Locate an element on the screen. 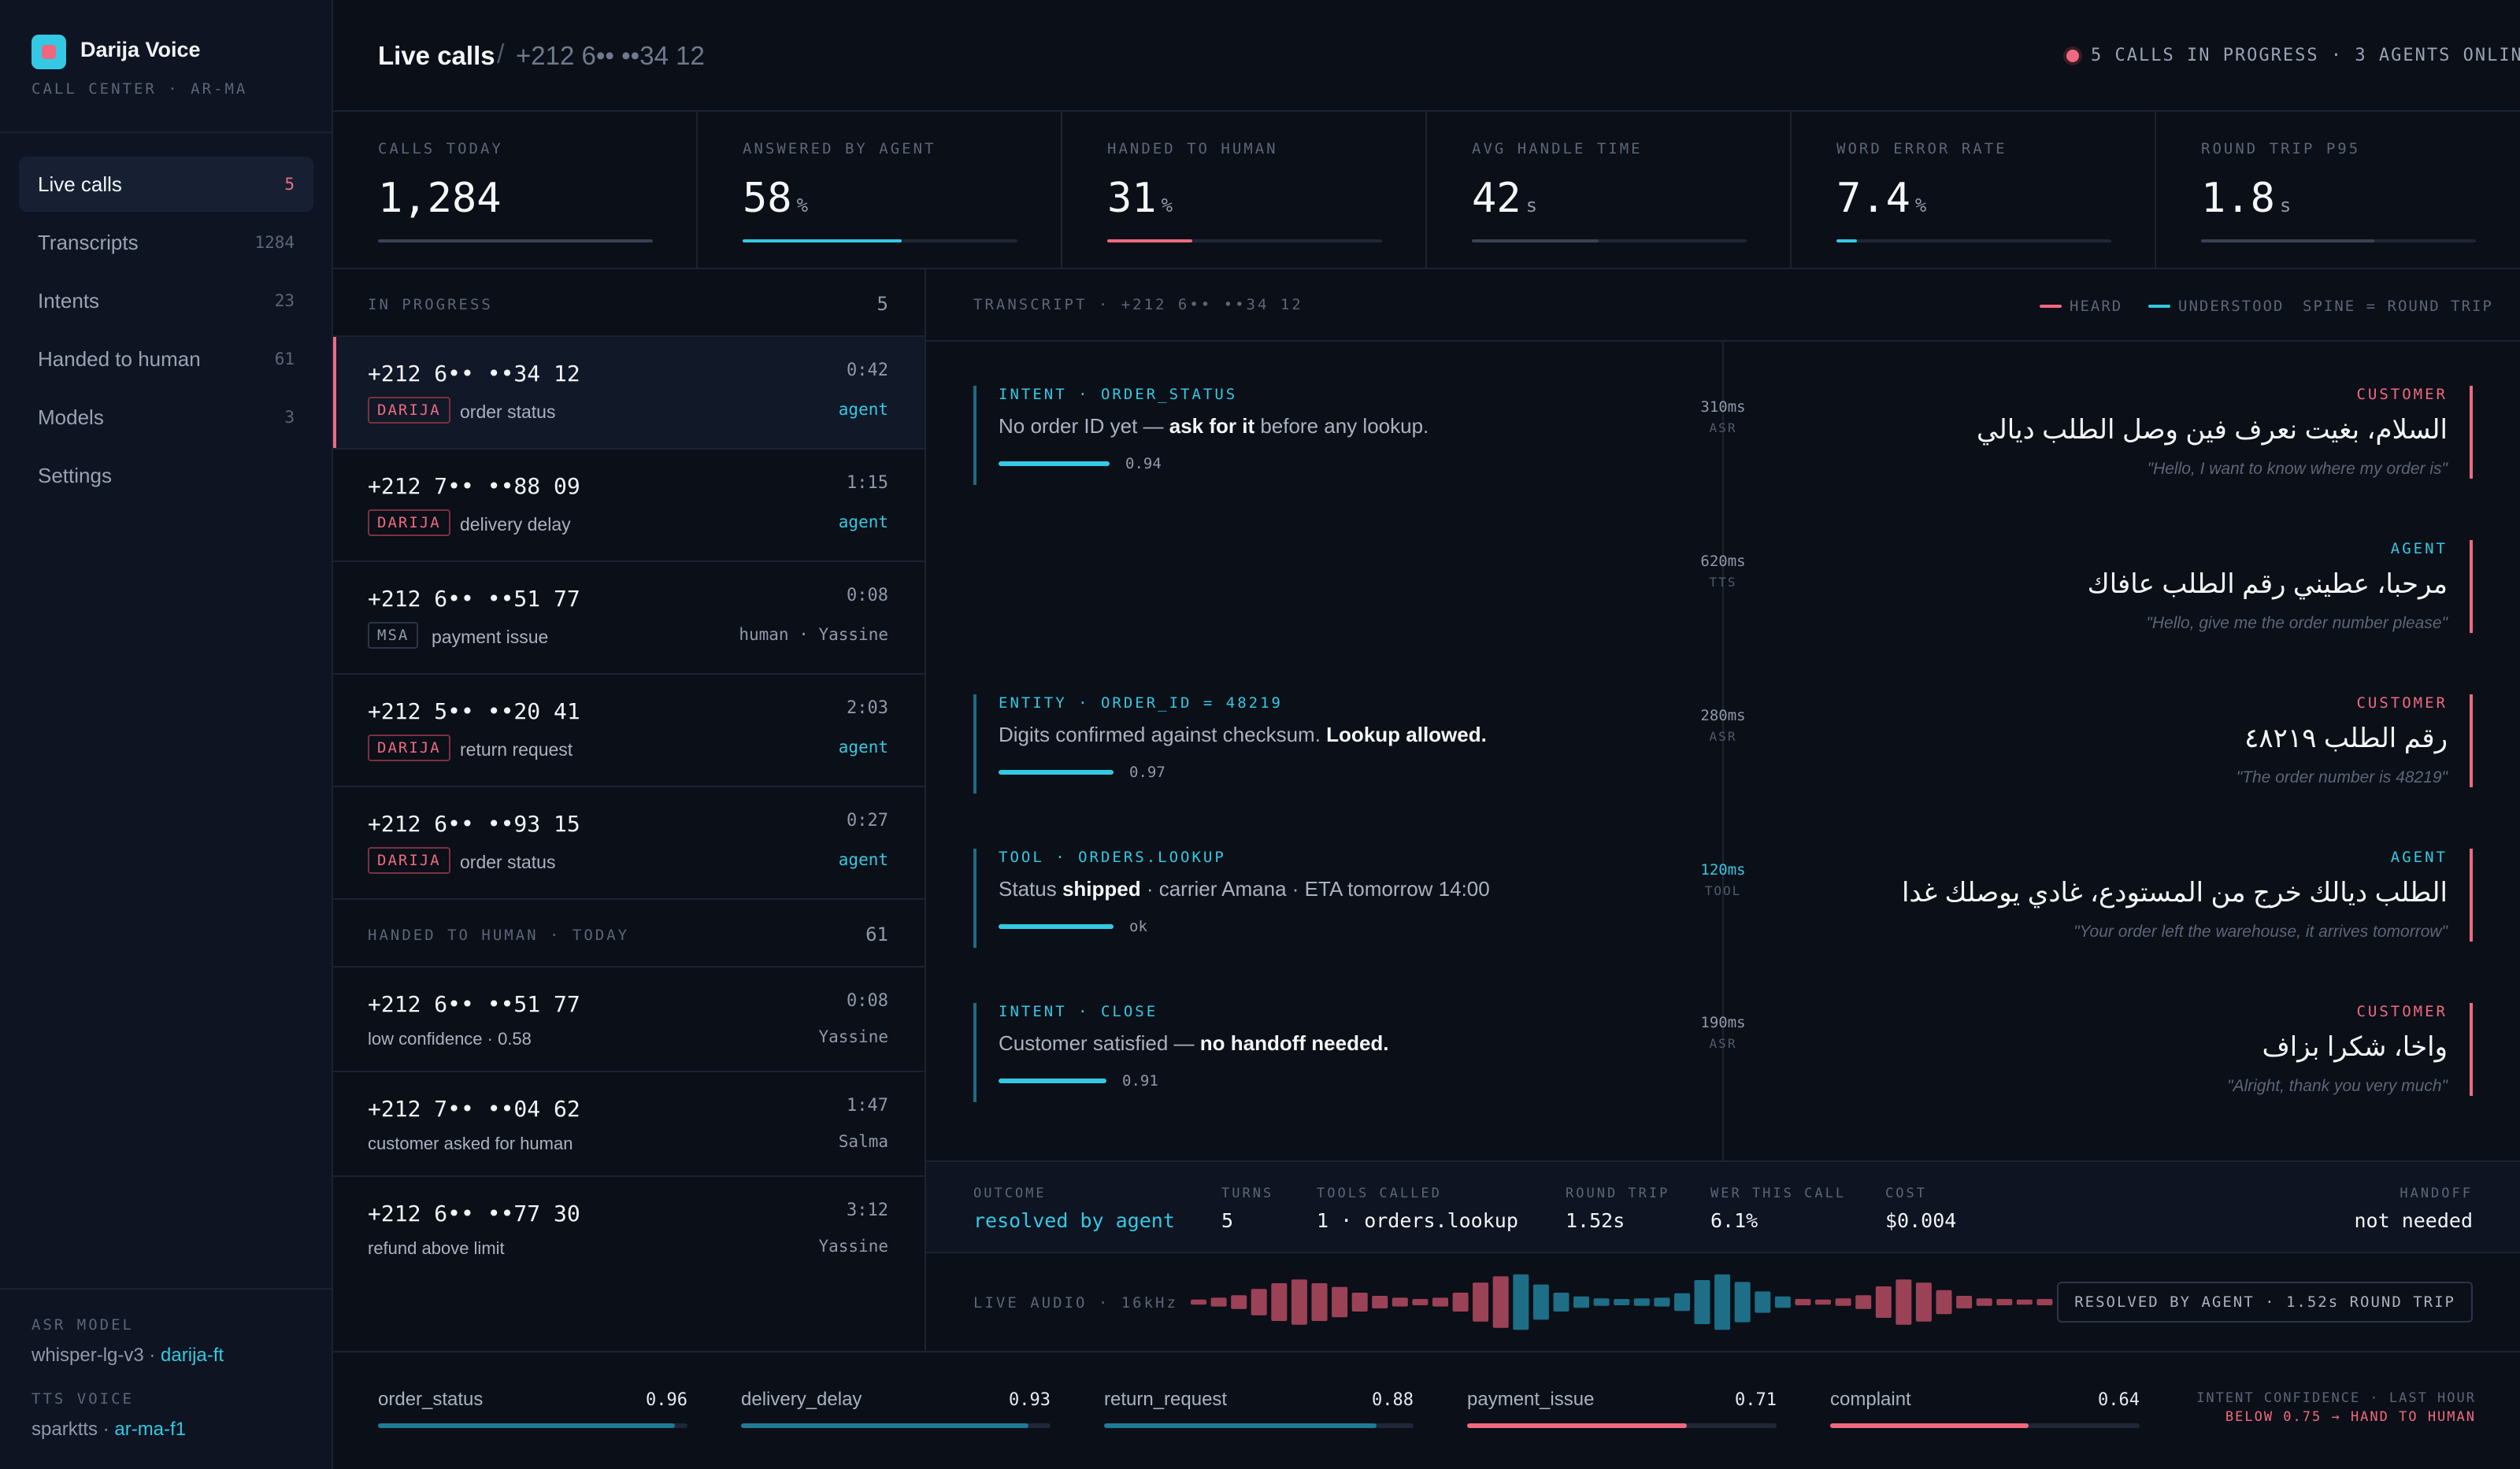 Image resolution: width=2520 pixels, height=1469 pixels. turn-role: AGENT is located at coordinates (2419, 548).